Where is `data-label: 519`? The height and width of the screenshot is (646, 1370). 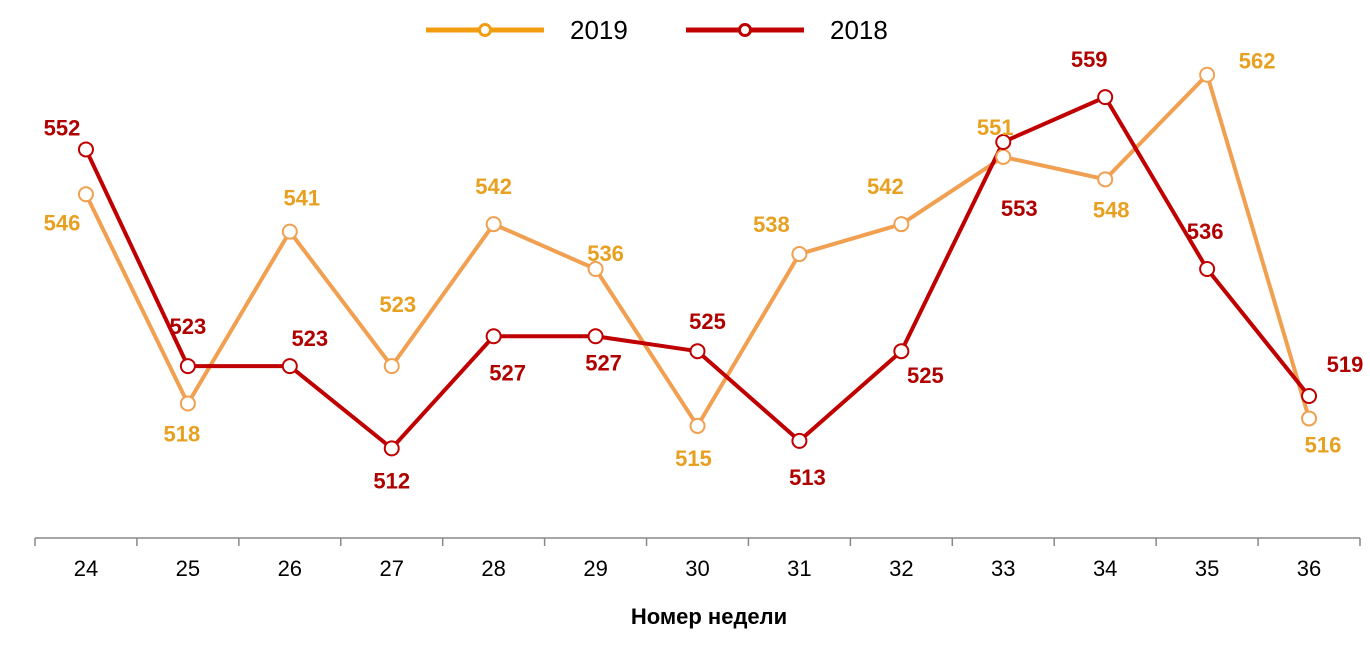 data-label: 519 is located at coordinates (1345, 364).